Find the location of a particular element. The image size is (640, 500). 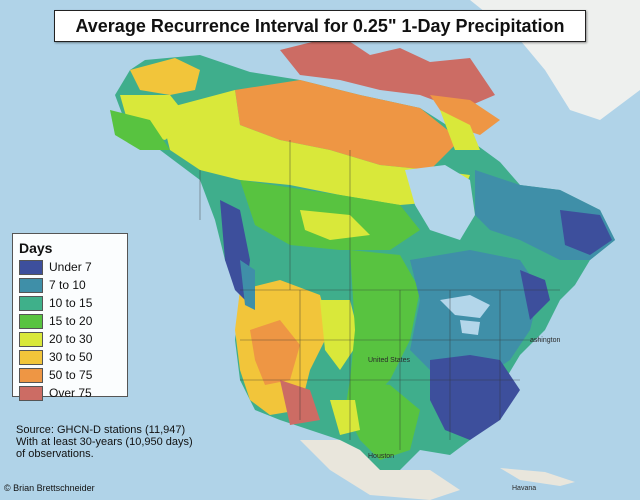

credit: © Brian Brettschneider is located at coordinates (49, 488).